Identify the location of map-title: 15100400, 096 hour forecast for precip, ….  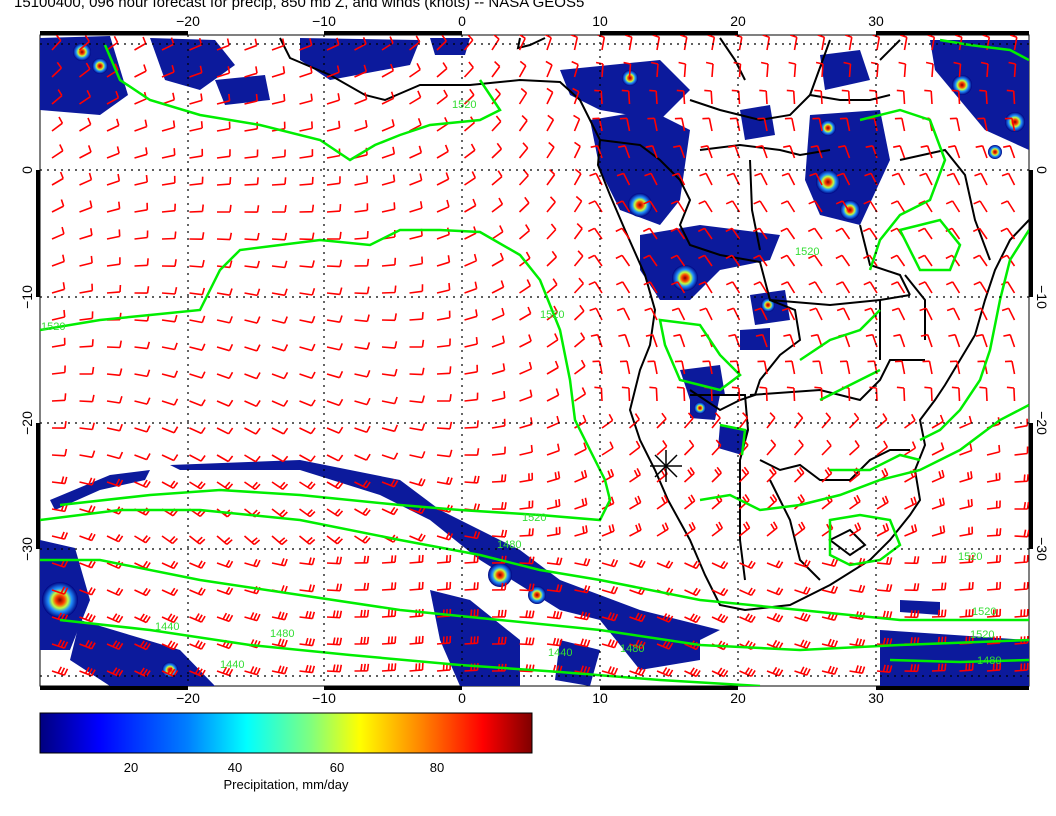
(299, 5).